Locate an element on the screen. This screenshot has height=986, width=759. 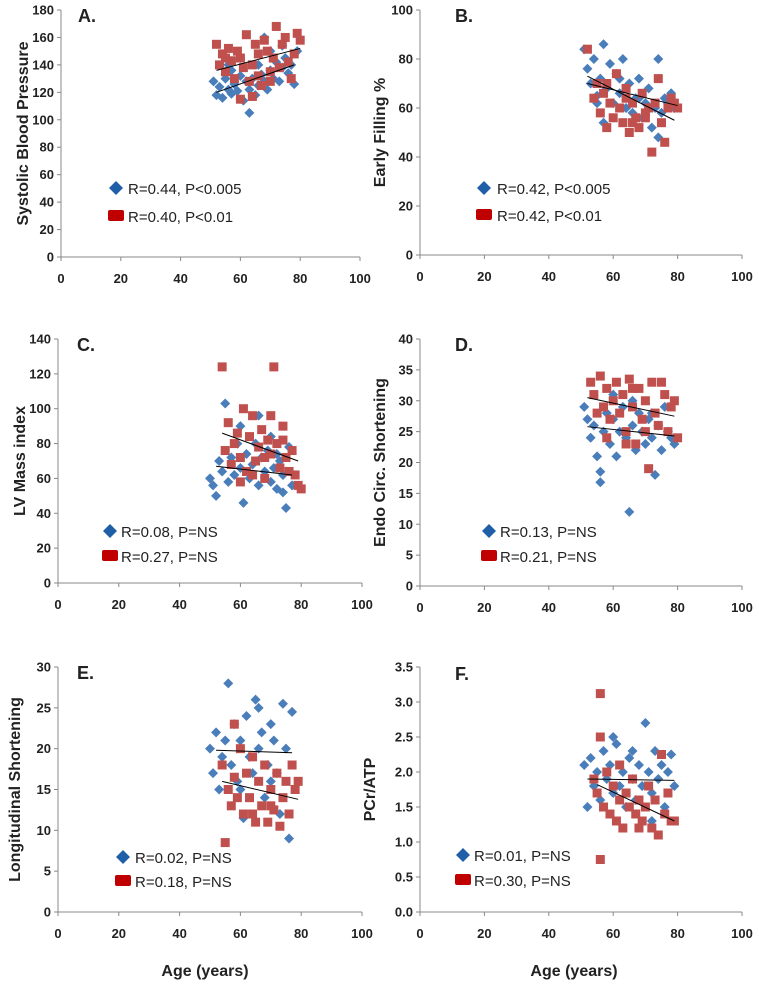
y-tick-label: 35 is located at coordinates (406, 369).